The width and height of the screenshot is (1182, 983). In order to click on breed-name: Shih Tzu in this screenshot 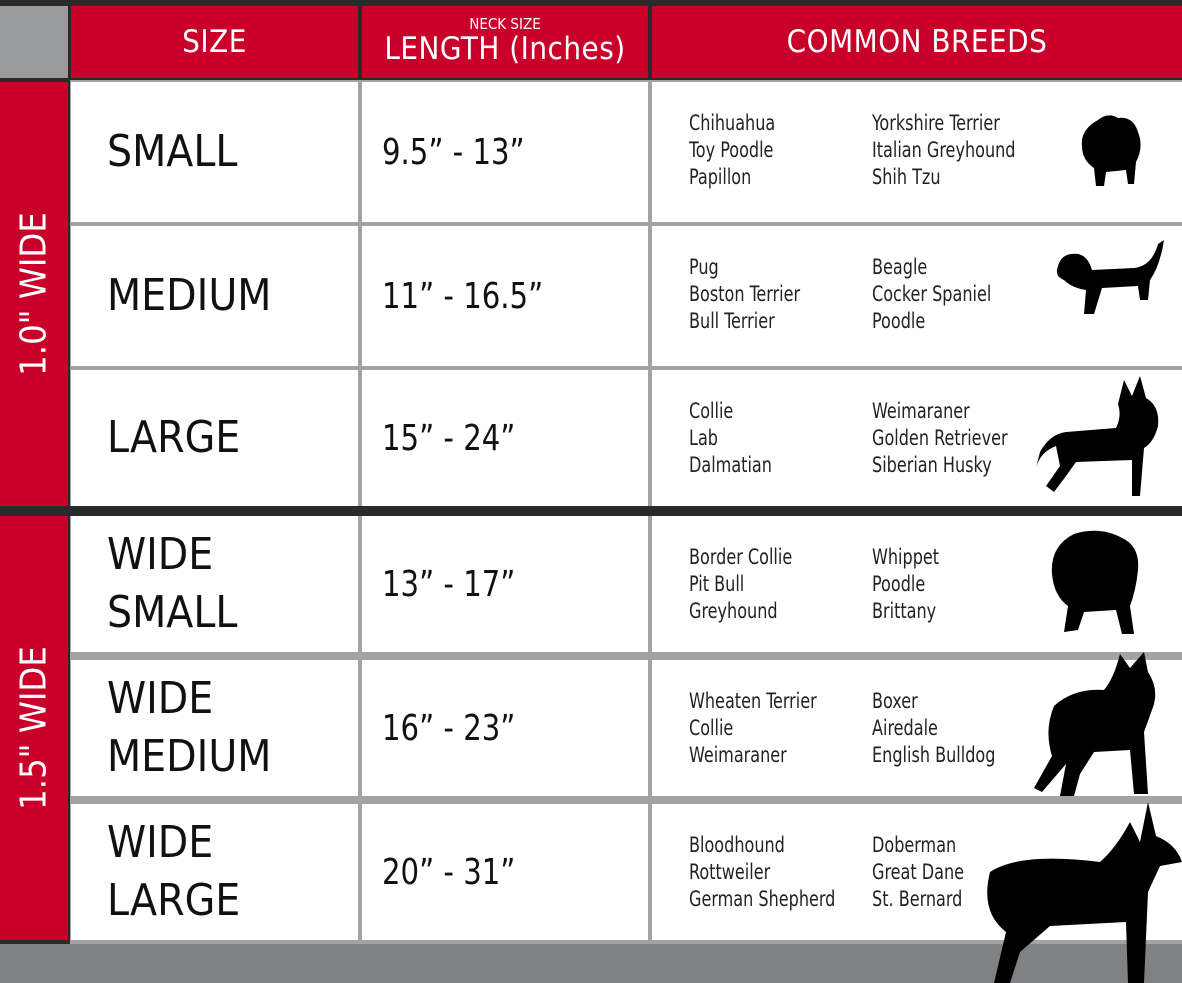, I will do `click(906, 177)`.